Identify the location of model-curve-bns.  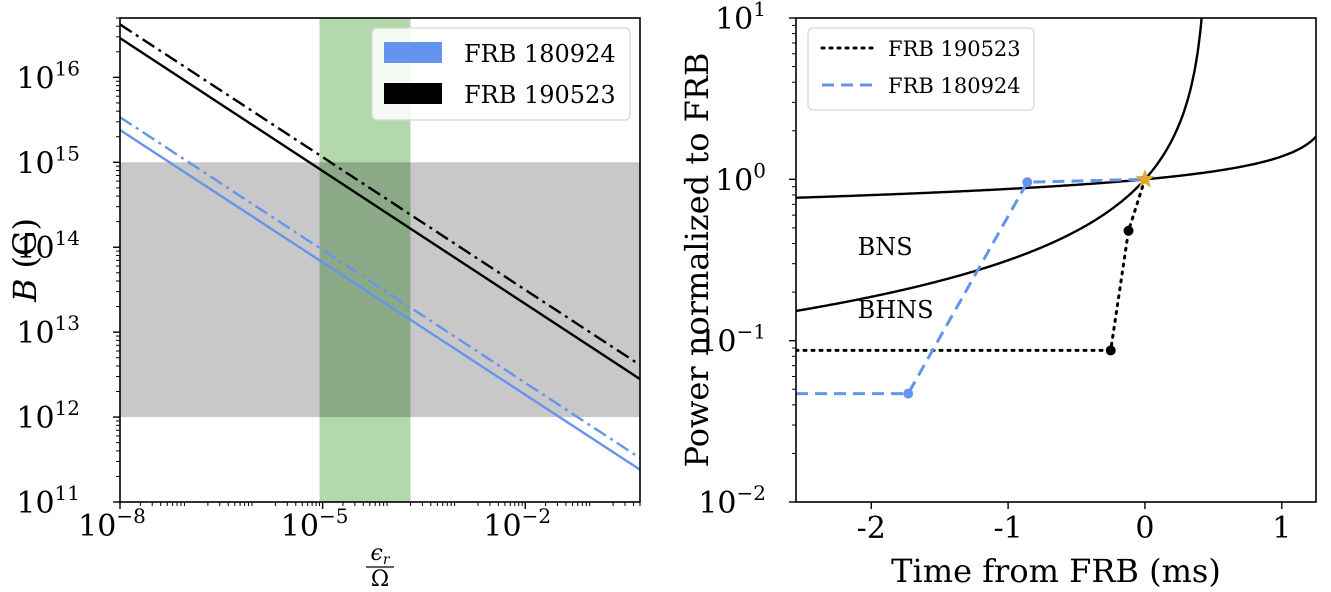
(1056, 167).